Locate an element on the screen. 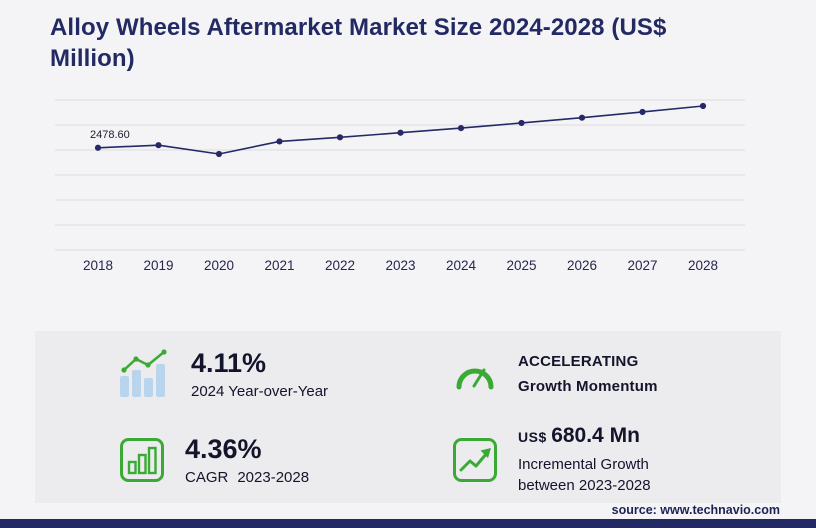  cagr-label: CAGR 2023-2028 is located at coordinates (247, 478).